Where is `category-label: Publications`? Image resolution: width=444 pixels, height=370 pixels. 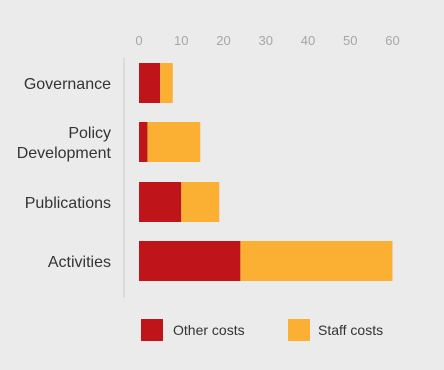 category-label: Publications is located at coordinates (68, 203).